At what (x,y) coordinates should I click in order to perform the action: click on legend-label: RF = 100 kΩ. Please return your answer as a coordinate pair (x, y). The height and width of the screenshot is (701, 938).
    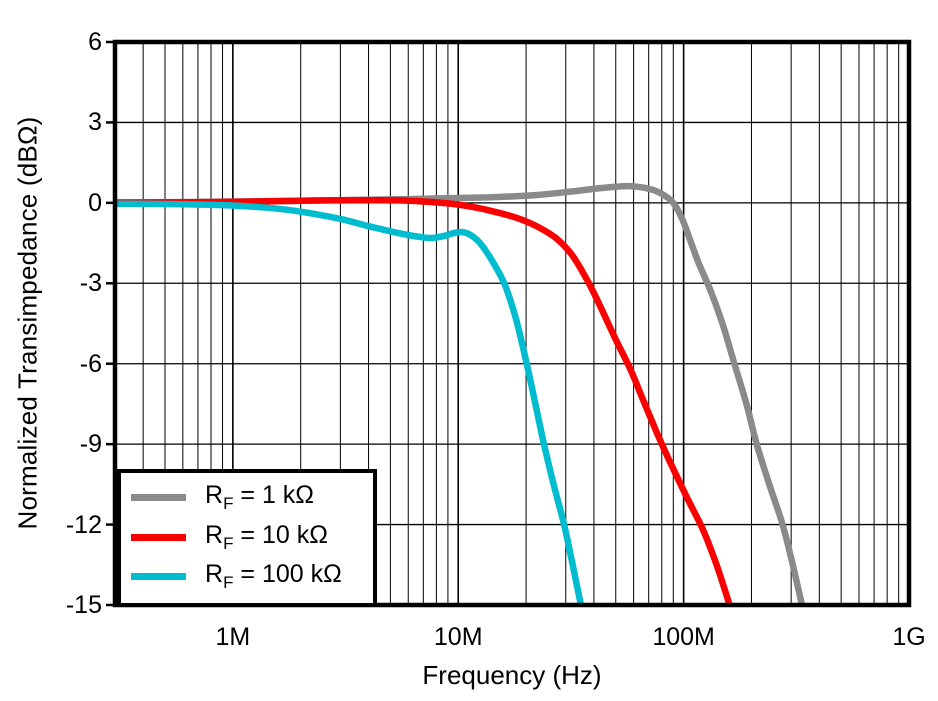
    Looking at the image, I should click on (273, 575).